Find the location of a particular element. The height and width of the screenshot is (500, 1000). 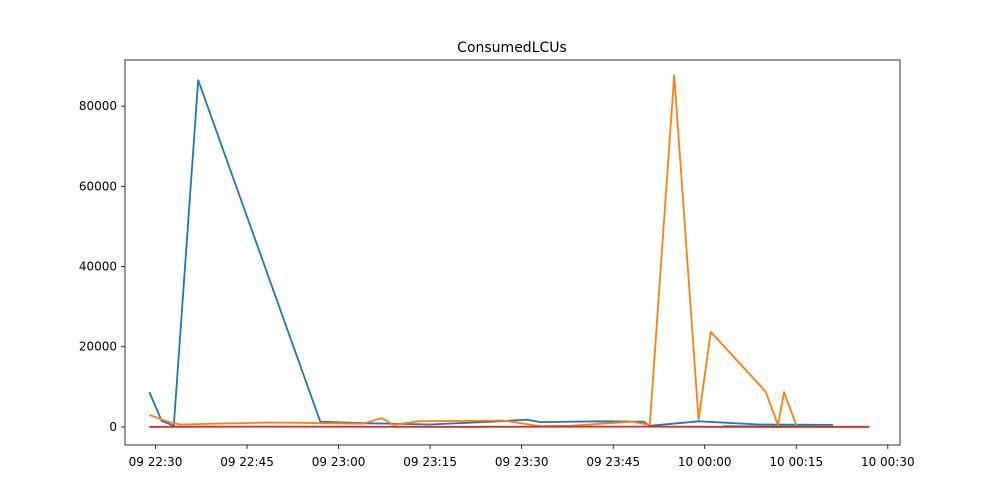

x-tick-label-9: 10 00:30 is located at coordinates (888, 462).